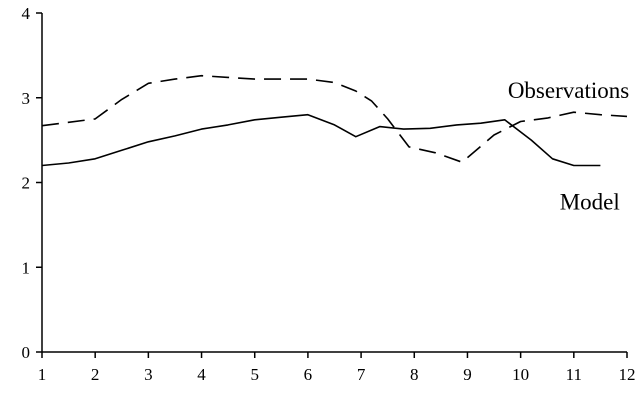 The width and height of the screenshot is (637, 397). Describe the element at coordinates (520, 374) in the screenshot. I see `x-tick-label: 10` at that location.